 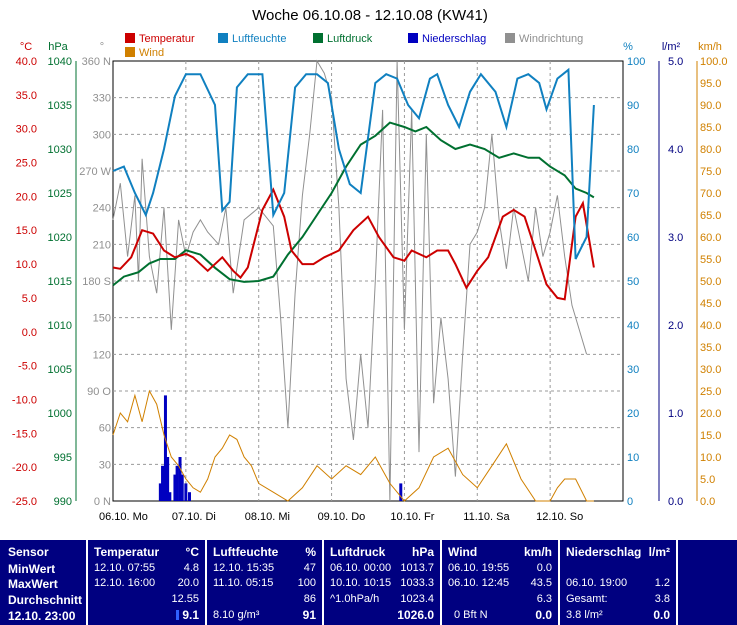 What do you see at coordinates (60, 150) in the screenshot?
I see `pressure-tick-label: 1030` at bounding box center [60, 150].